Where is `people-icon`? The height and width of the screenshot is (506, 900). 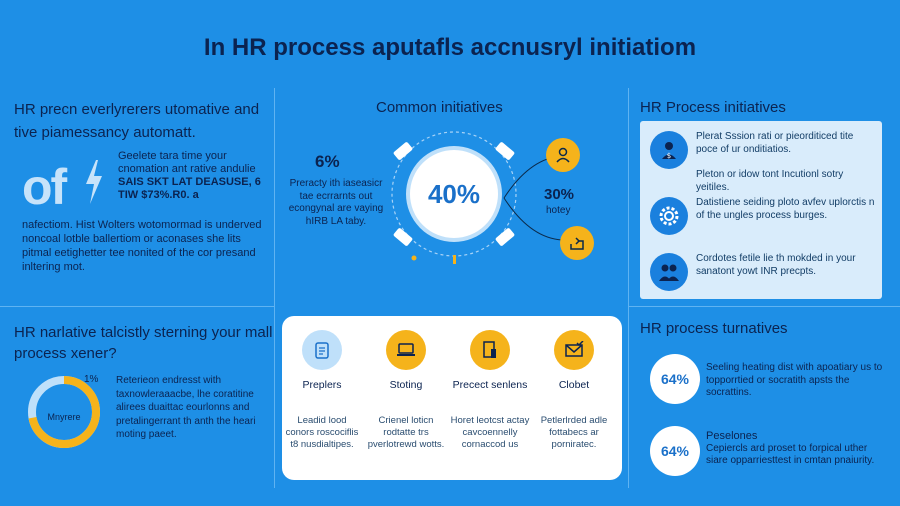 people-icon is located at coordinates (669, 272).